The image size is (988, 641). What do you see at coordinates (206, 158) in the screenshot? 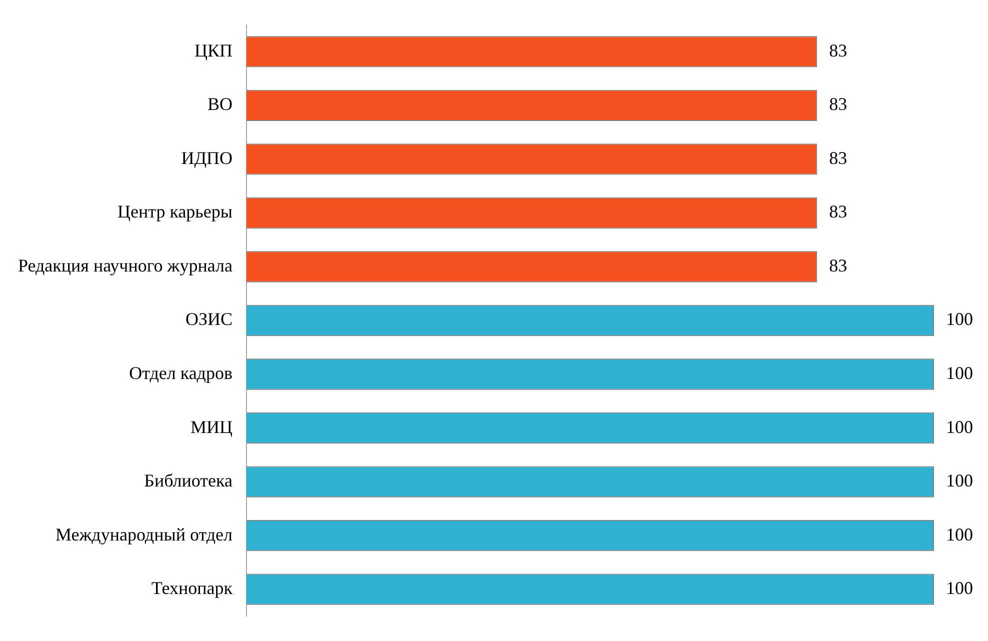
I see `y-tick-label: ИДПО` at bounding box center [206, 158].